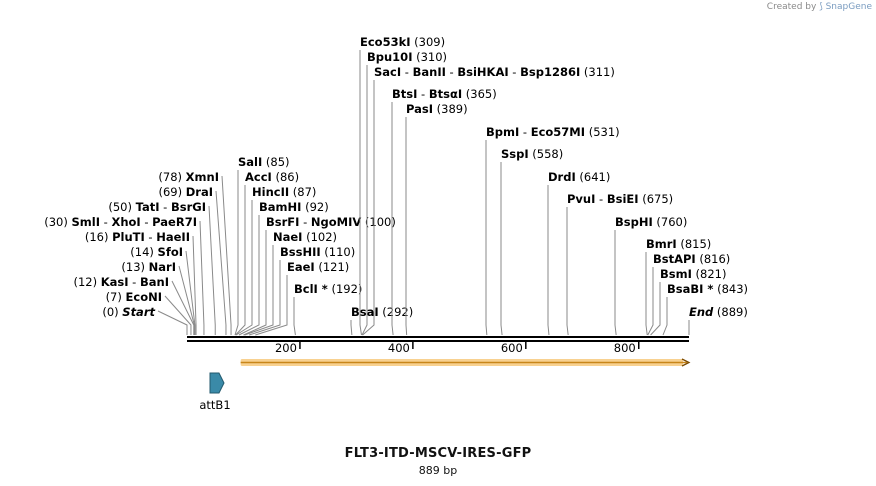 This screenshot has height=486, width=876. I want to click on site-label: Eco53kI (309), so click(402, 42).